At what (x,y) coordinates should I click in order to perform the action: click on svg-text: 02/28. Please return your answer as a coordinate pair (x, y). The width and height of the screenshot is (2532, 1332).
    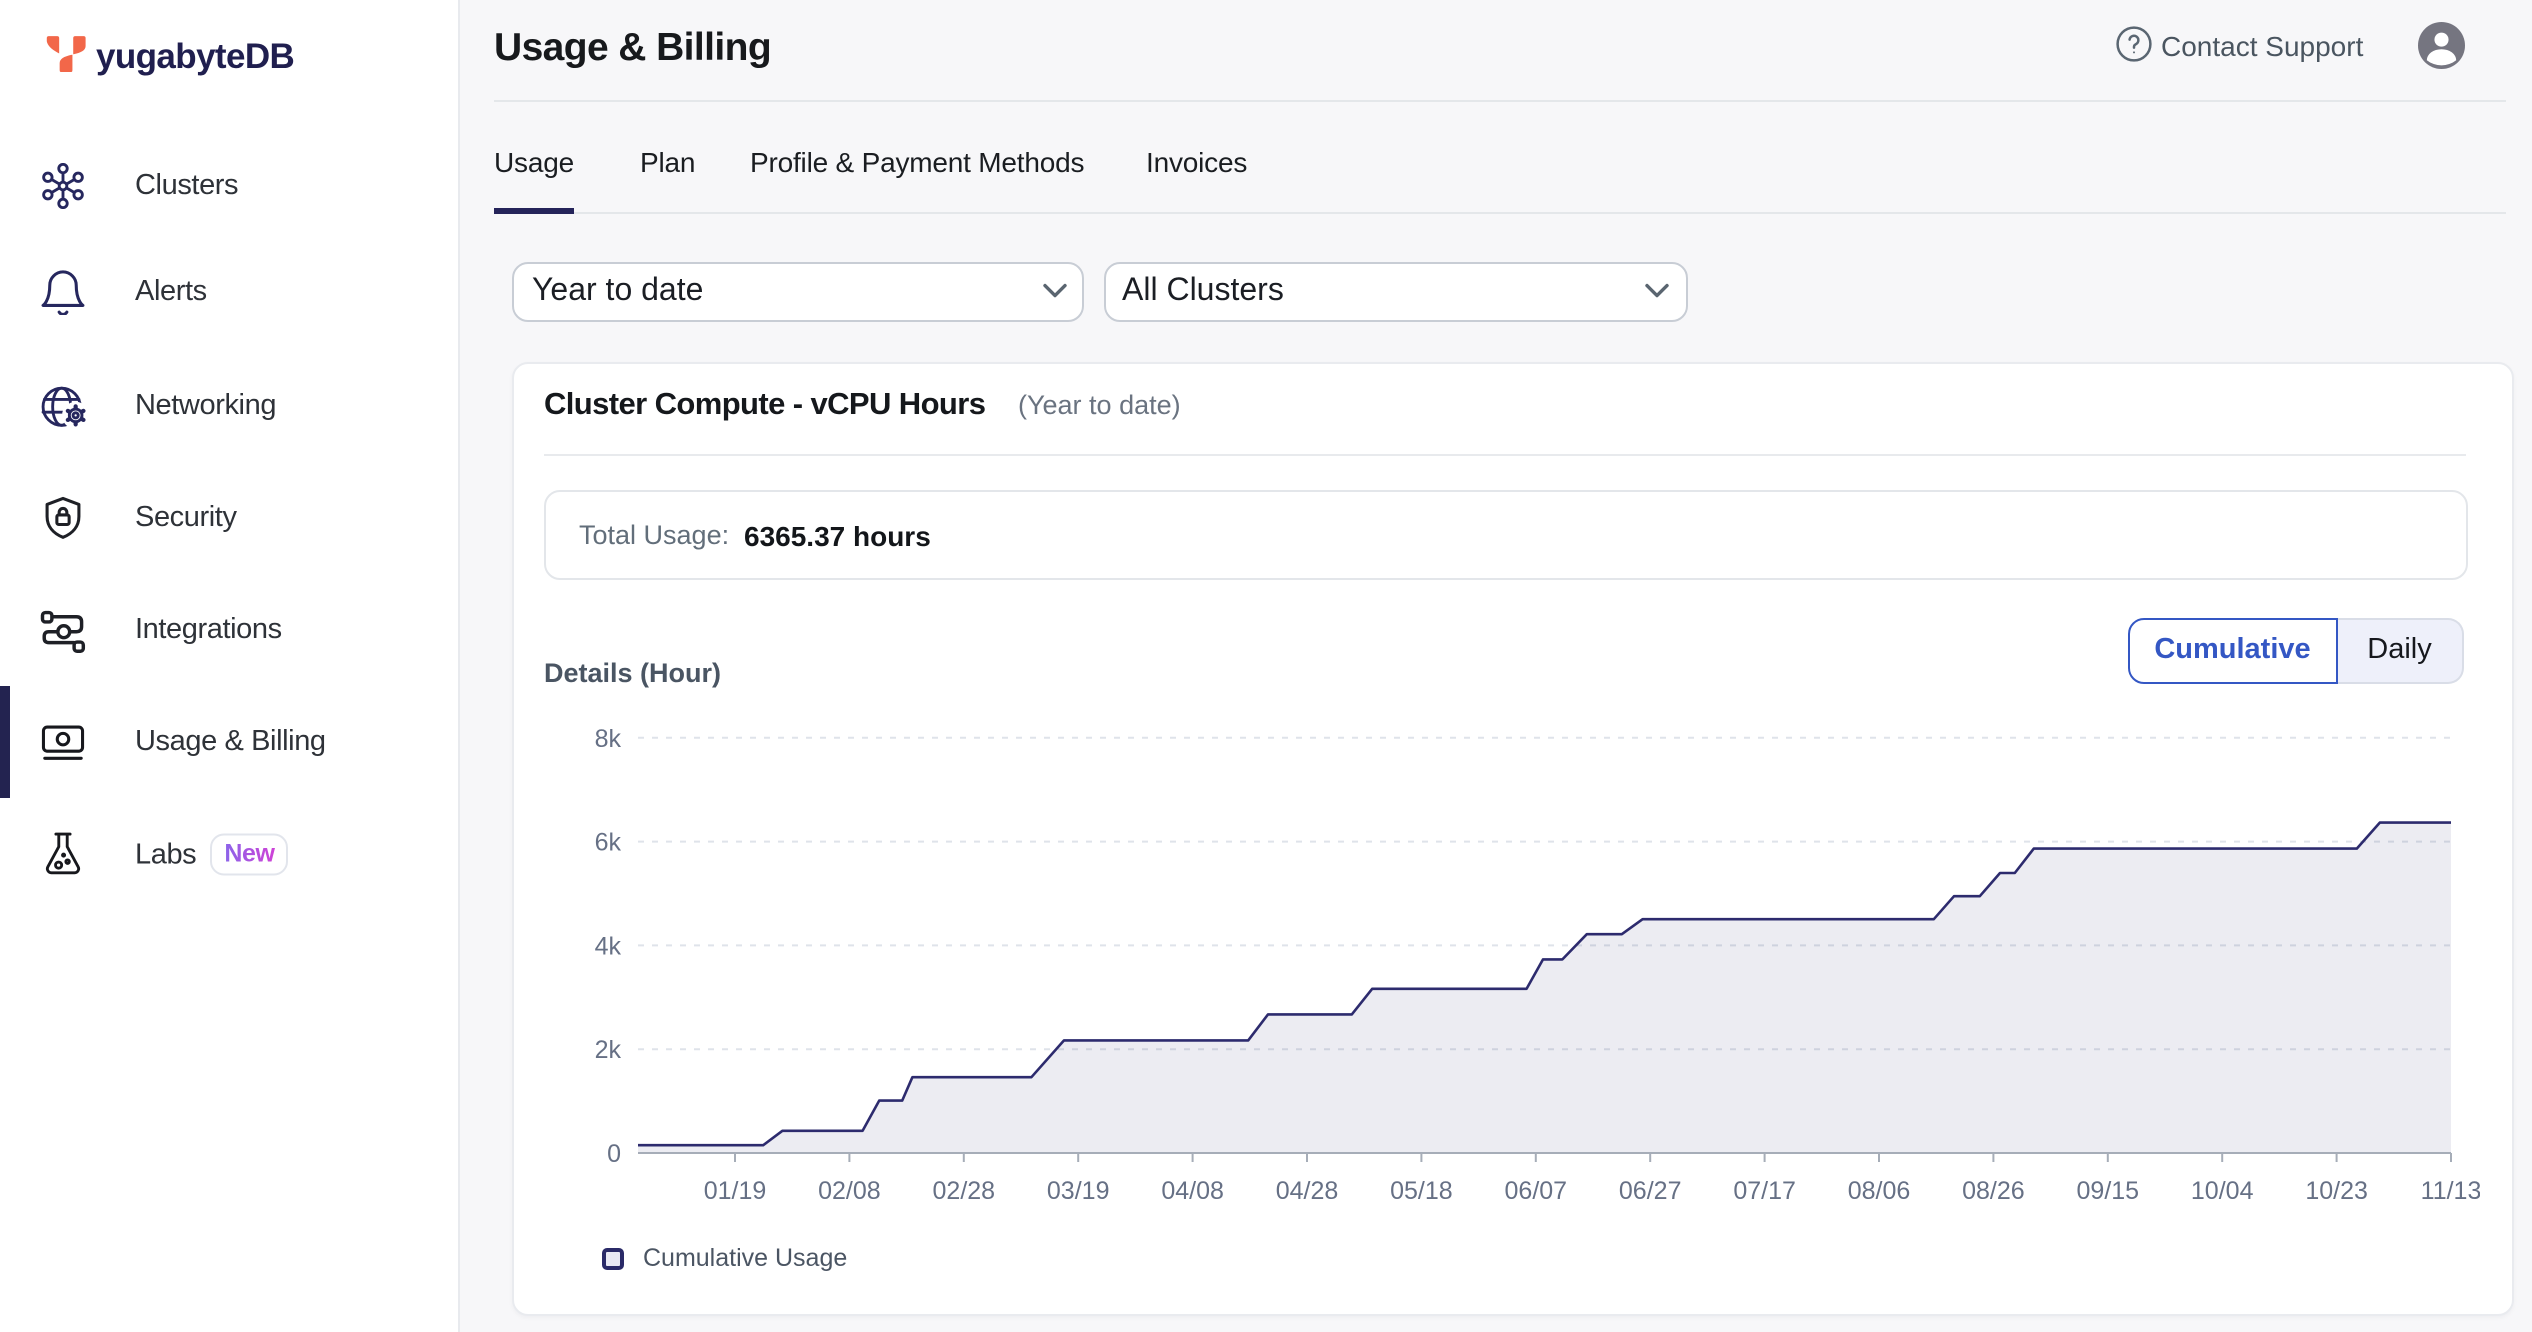
    Looking at the image, I should click on (964, 1191).